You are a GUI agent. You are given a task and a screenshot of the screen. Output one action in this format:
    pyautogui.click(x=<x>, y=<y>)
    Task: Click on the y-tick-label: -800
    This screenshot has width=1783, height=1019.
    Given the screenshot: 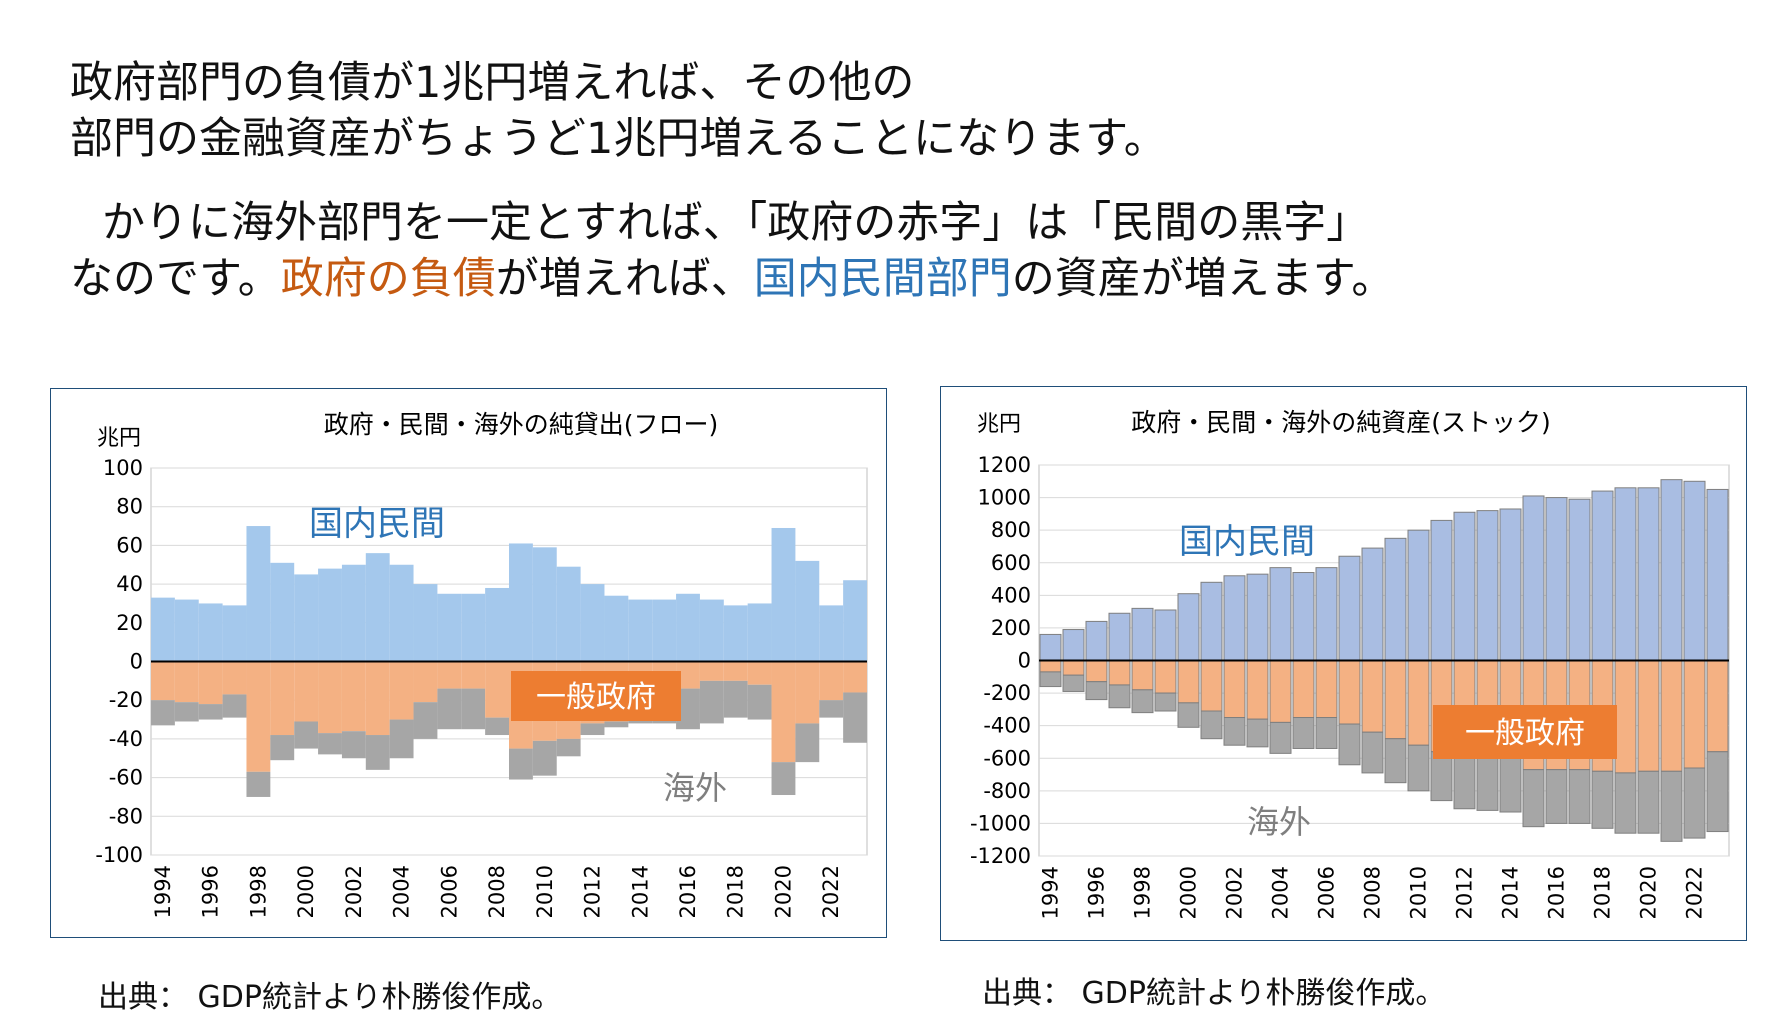 What is the action you would take?
    pyautogui.click(x=1007, y=791)
    